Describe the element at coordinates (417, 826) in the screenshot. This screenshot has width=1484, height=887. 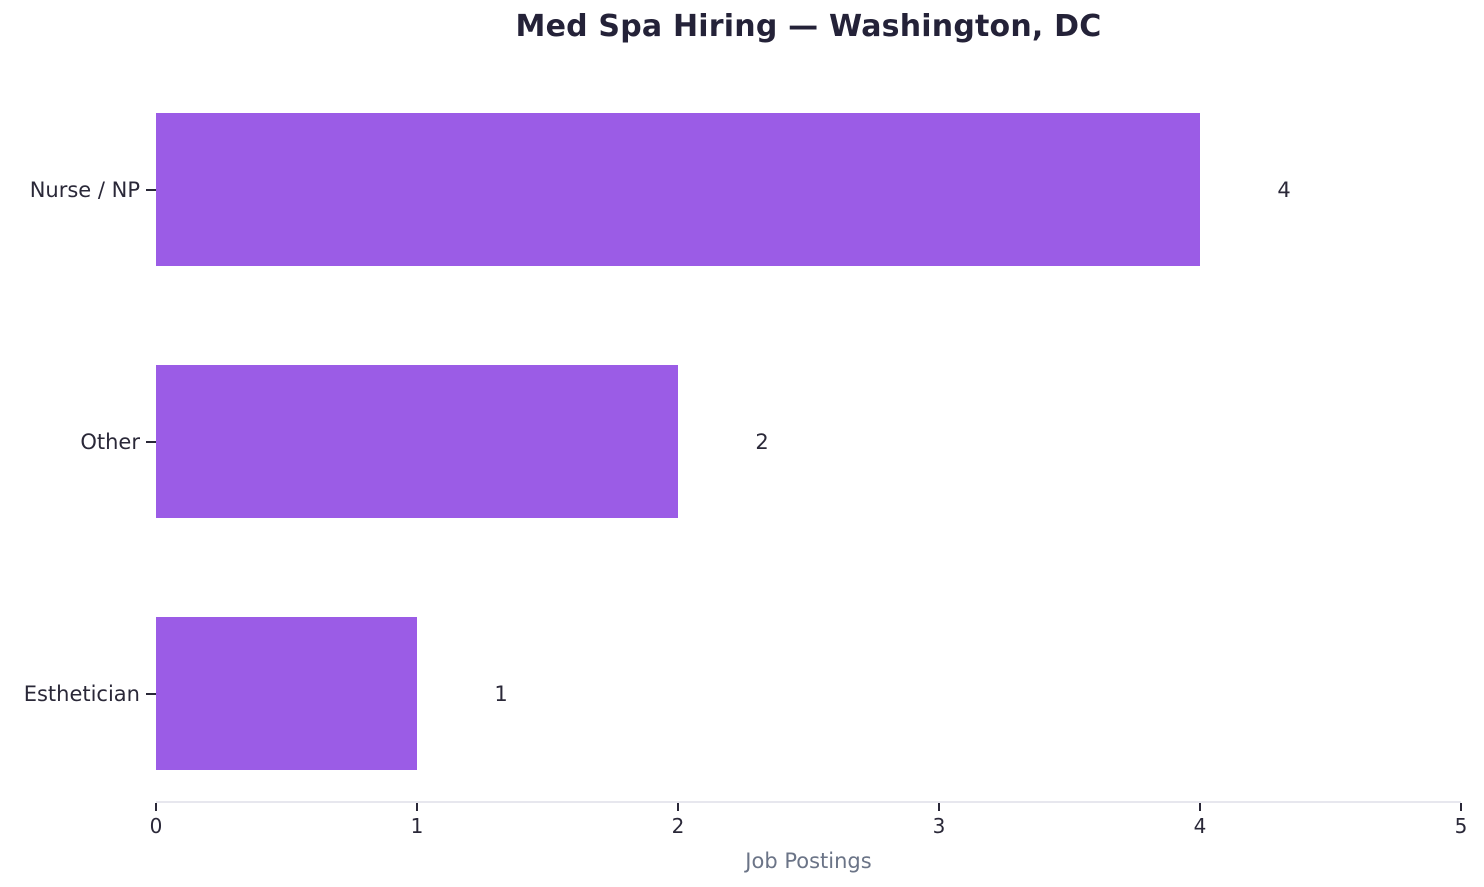
I see `x-tick-label: 1` at that location.